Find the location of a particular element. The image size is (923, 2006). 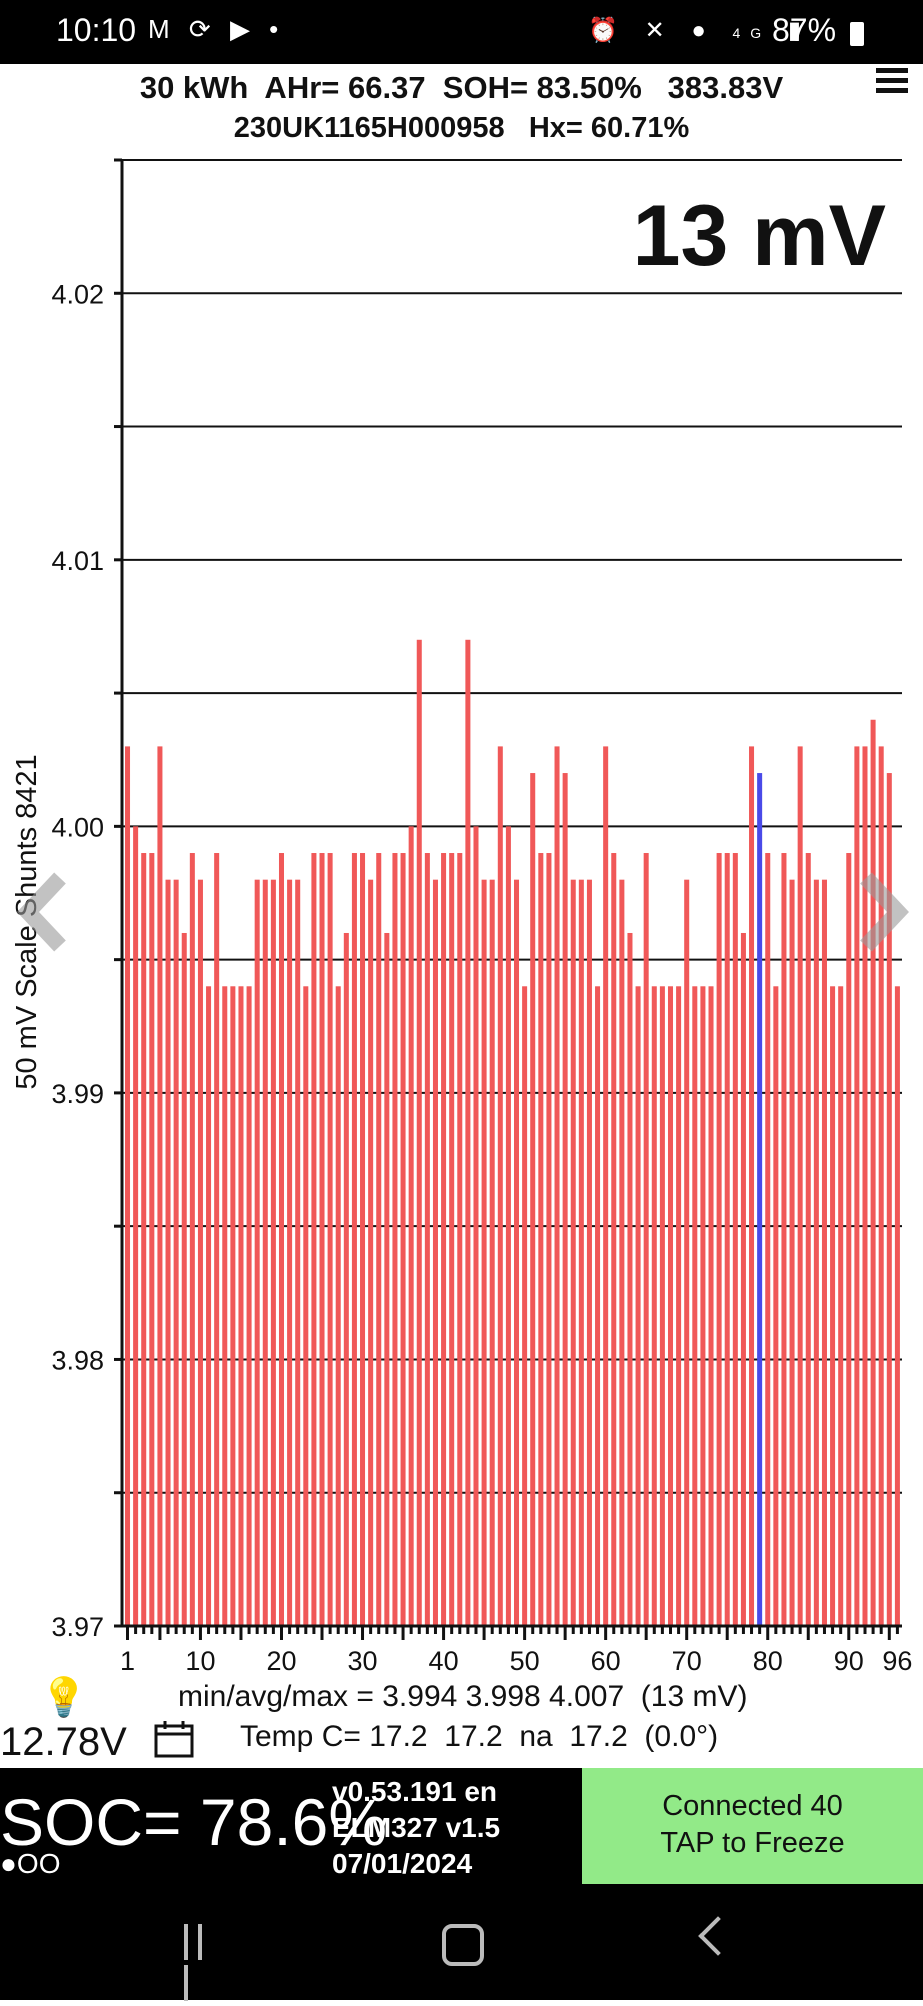

mute-icon: ✕ is located at coordinates (659, 30).